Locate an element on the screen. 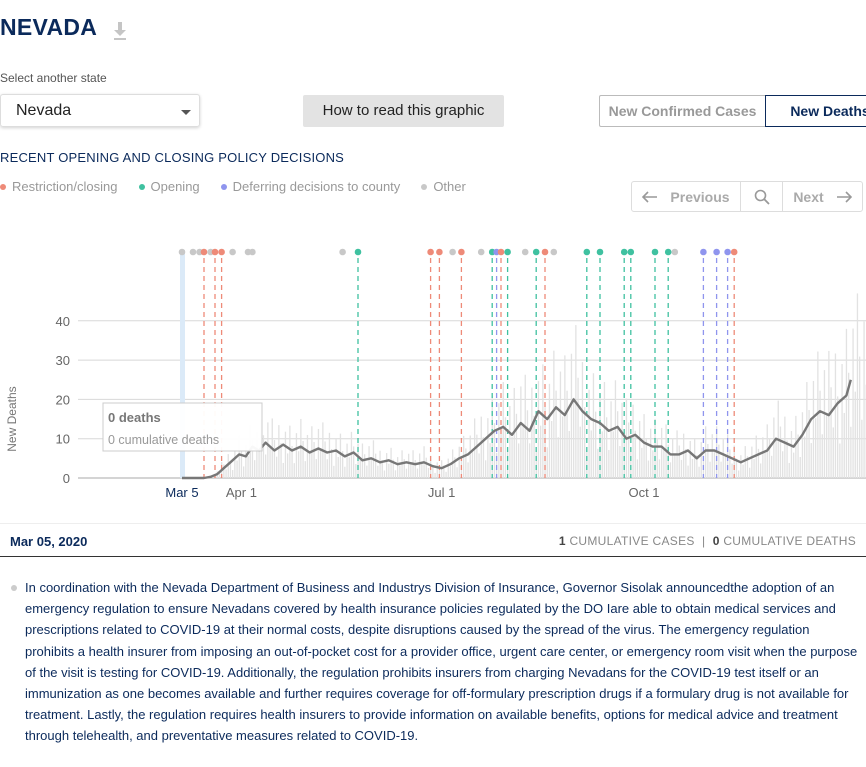 The image size is (866, 767). tooltip-box is located at coordinates (182, 427).